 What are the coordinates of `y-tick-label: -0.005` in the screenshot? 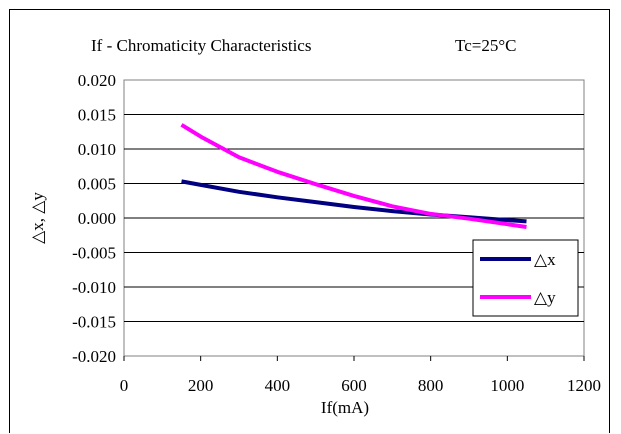 It's located at (94, 253).